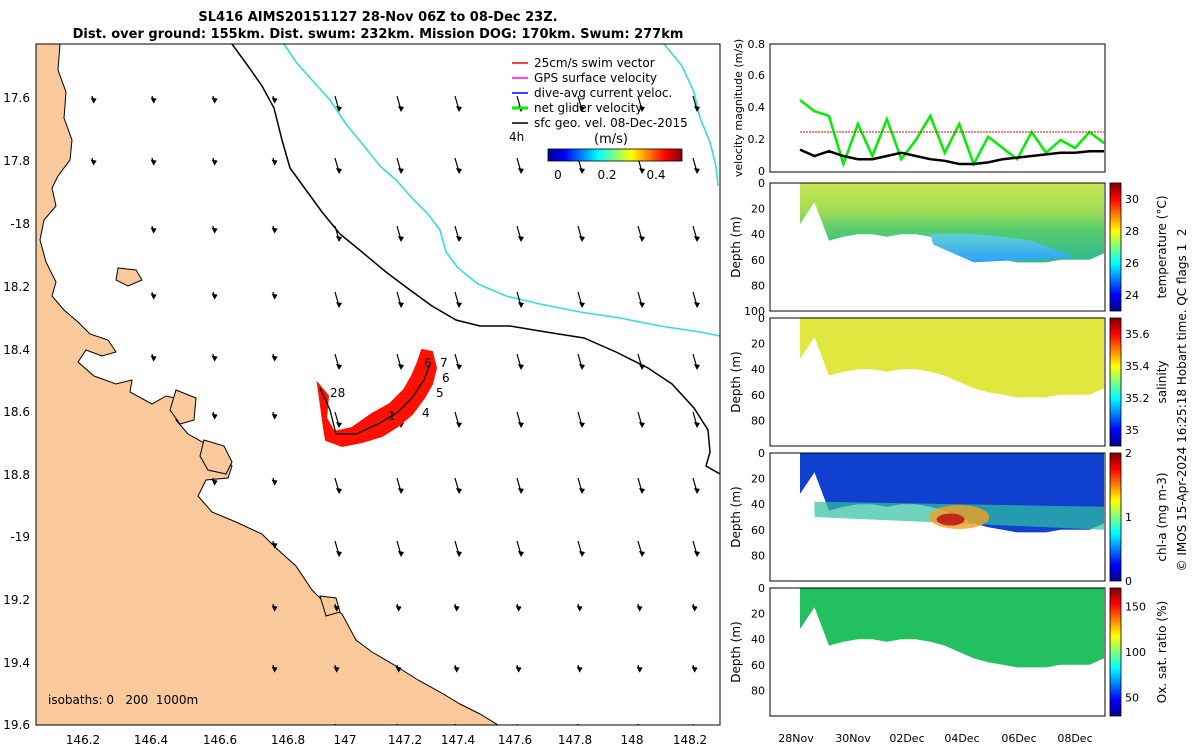  What do you see at coordinates (758, 395) in the screenshot?
I see `depth-tick: 60` at bounding box center [758, 395].